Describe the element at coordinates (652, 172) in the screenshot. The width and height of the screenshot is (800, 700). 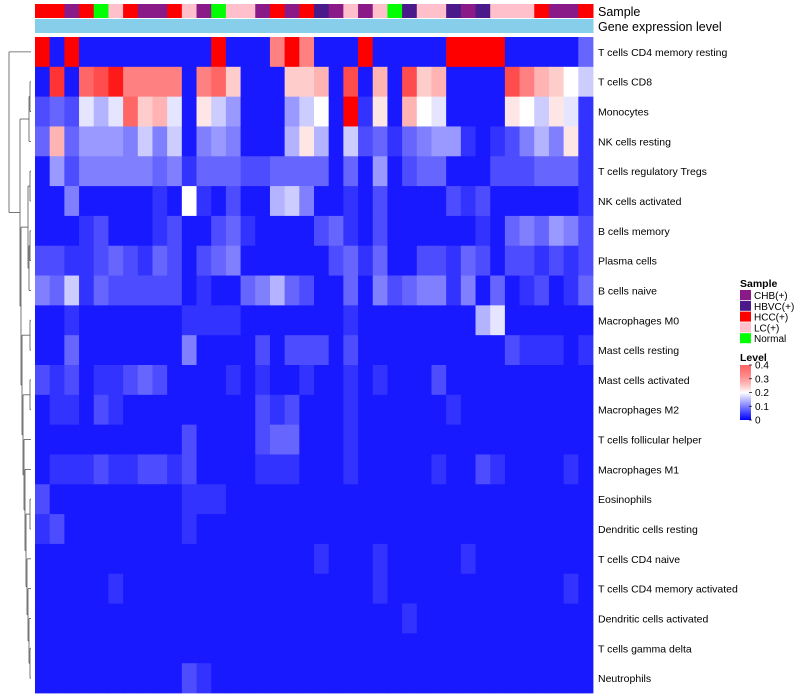
I see `row-label: T cells regulatory Tregs` at that location.